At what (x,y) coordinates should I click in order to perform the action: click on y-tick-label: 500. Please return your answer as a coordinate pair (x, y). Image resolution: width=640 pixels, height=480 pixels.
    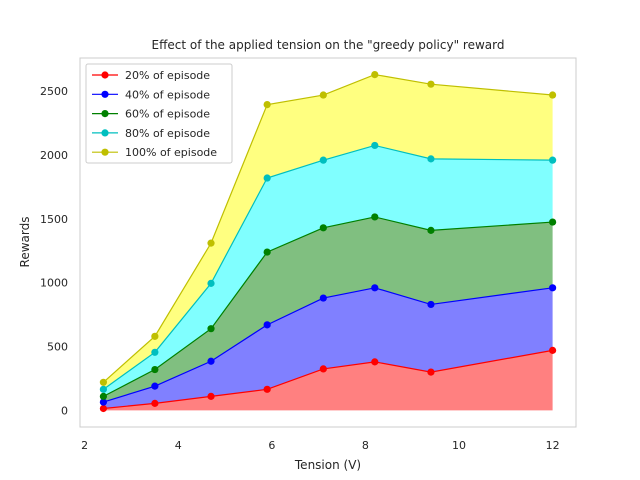
    Looking at the image, I should click on (57, 347).